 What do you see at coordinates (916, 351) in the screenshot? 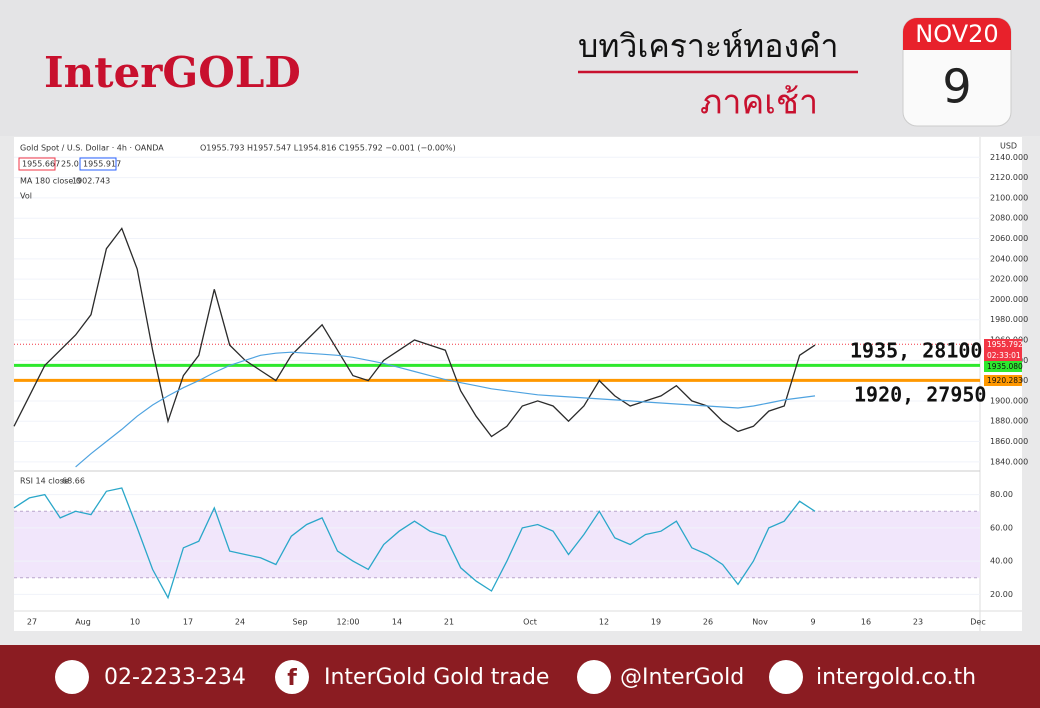
I see `annotation: 1935, 28100` at bounding box center [916, 351].